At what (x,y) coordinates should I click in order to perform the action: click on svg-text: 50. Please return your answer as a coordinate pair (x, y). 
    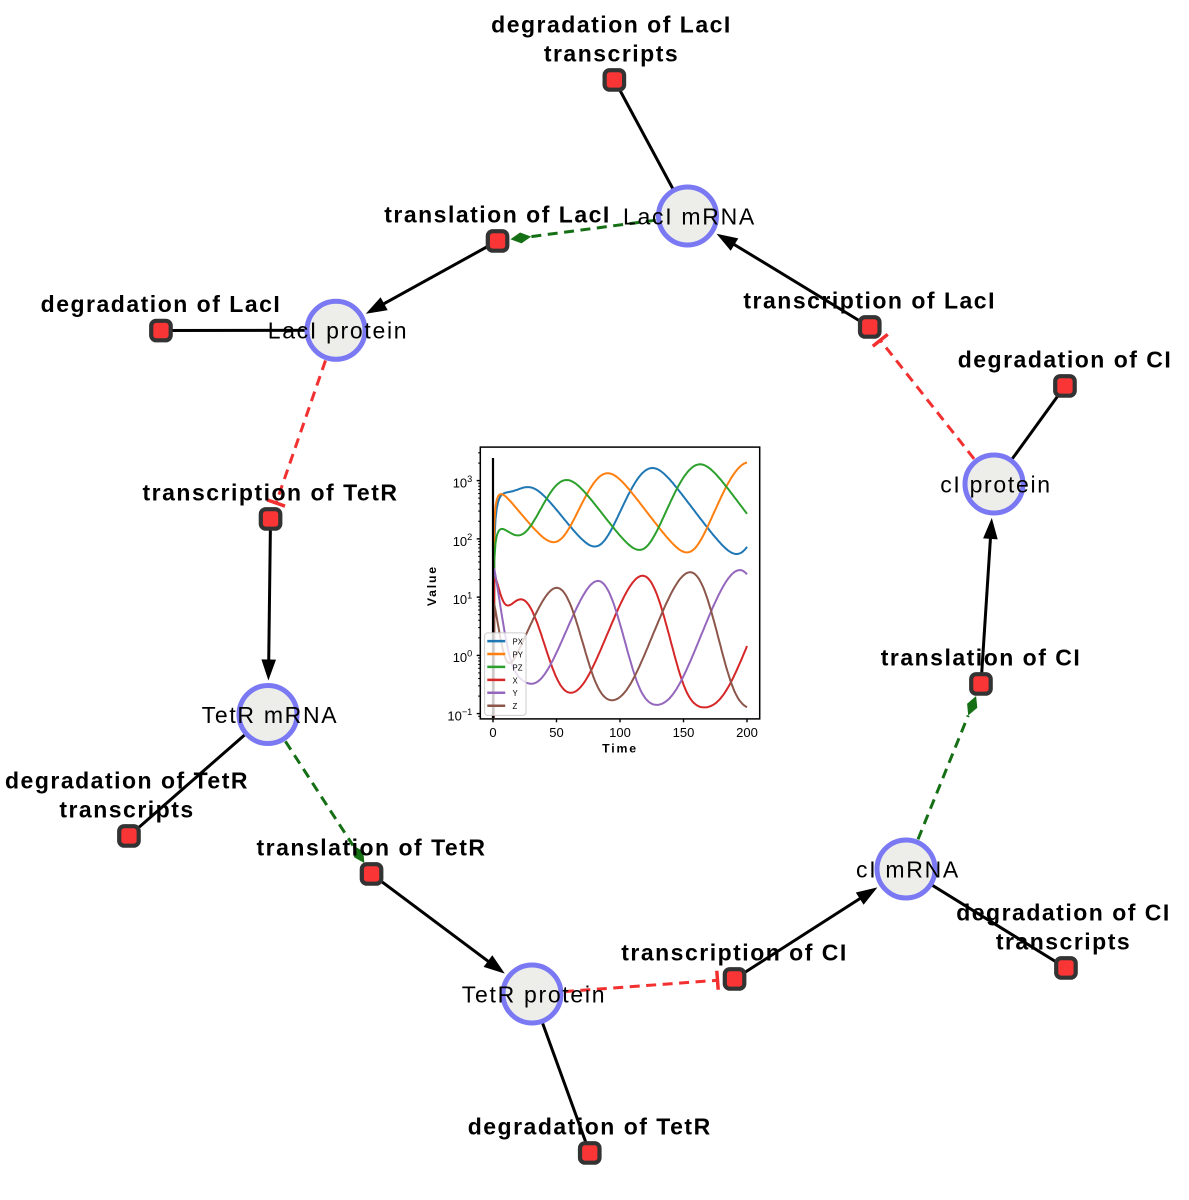
    Looking at the image, I should click on (556, 732).